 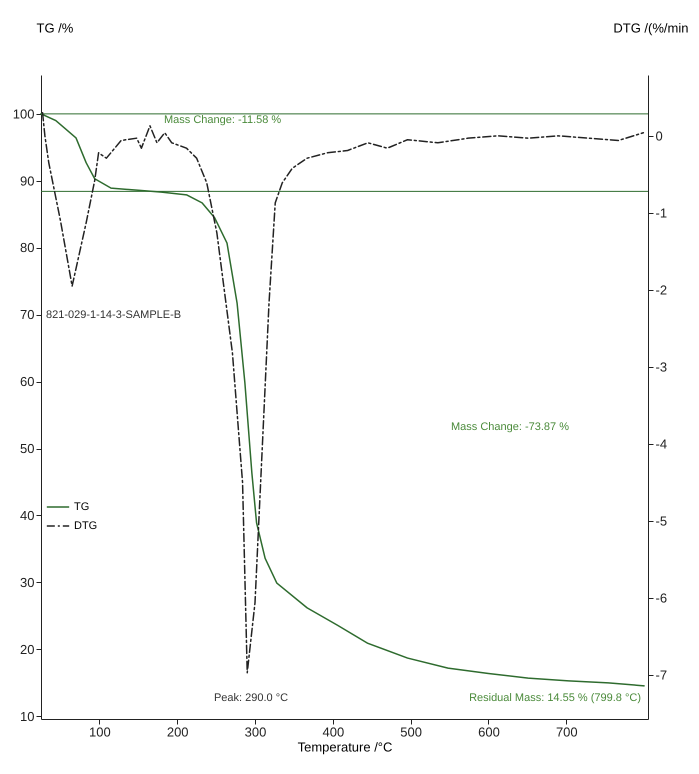 I want to click on y2-tick-label: -5, so click(x=662, y=521).